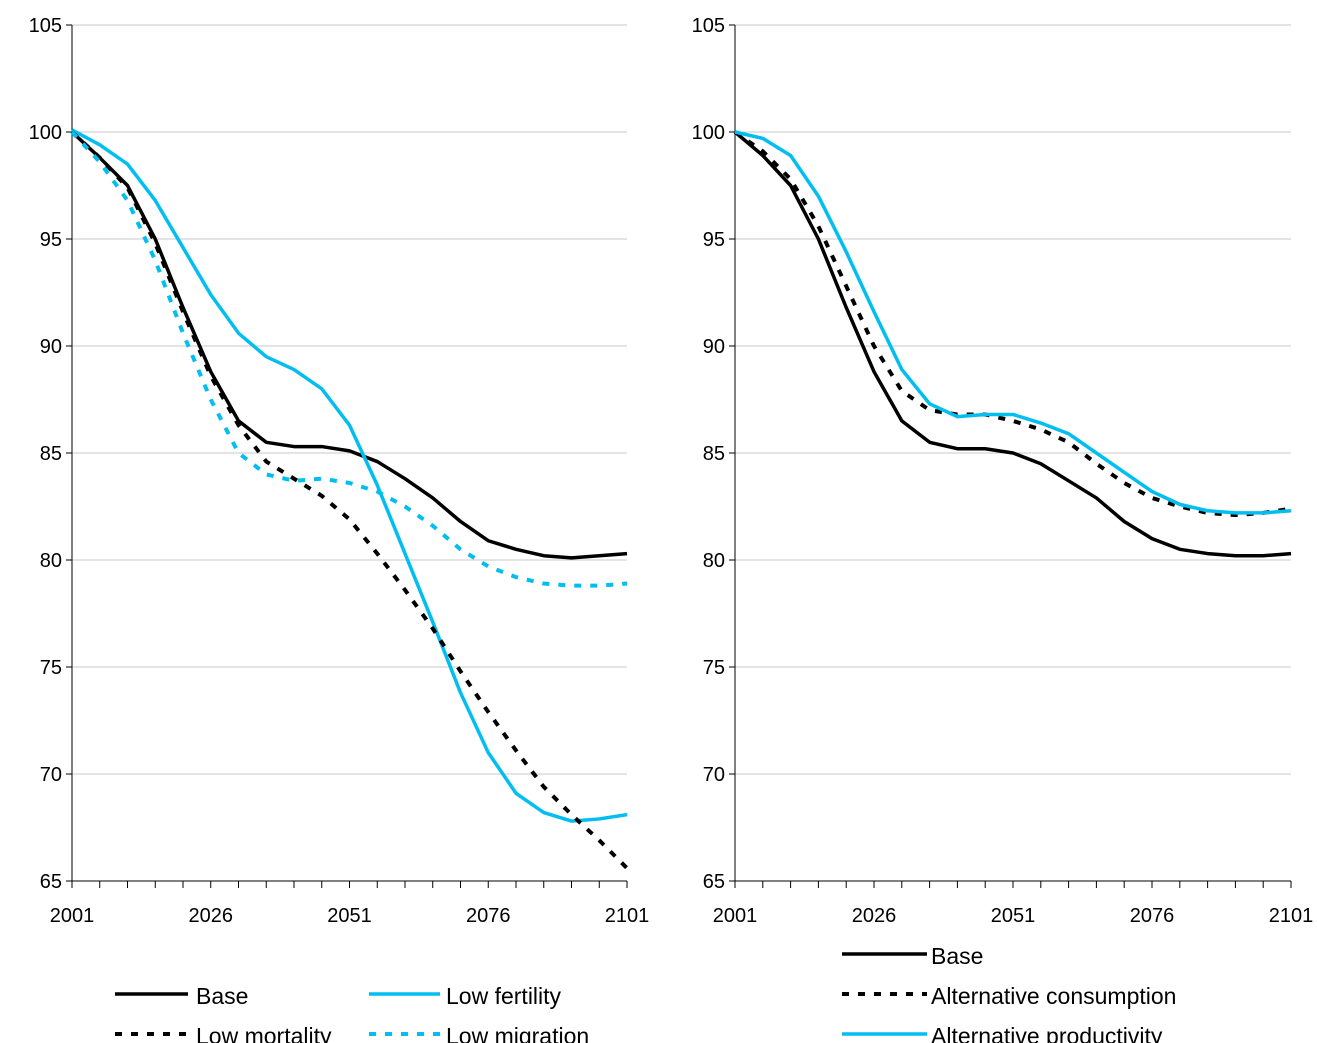 The image size is (1317, 1043). Describe the element at coordinates (264, 1033) in the screenshot. I see `legend-label-low-mortality: Low mortality` at that location.